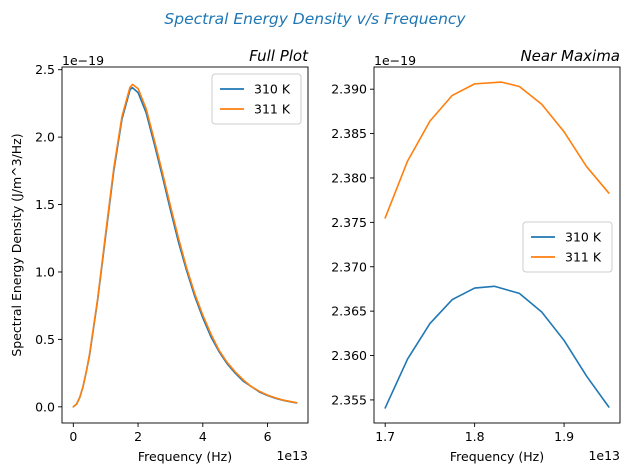 This screenshot has height=475, width=630. What do you see at coordinates (45, 204) in the screenshot?
I see `y-tick-label: 1.5` at bounding box center [45, 204].